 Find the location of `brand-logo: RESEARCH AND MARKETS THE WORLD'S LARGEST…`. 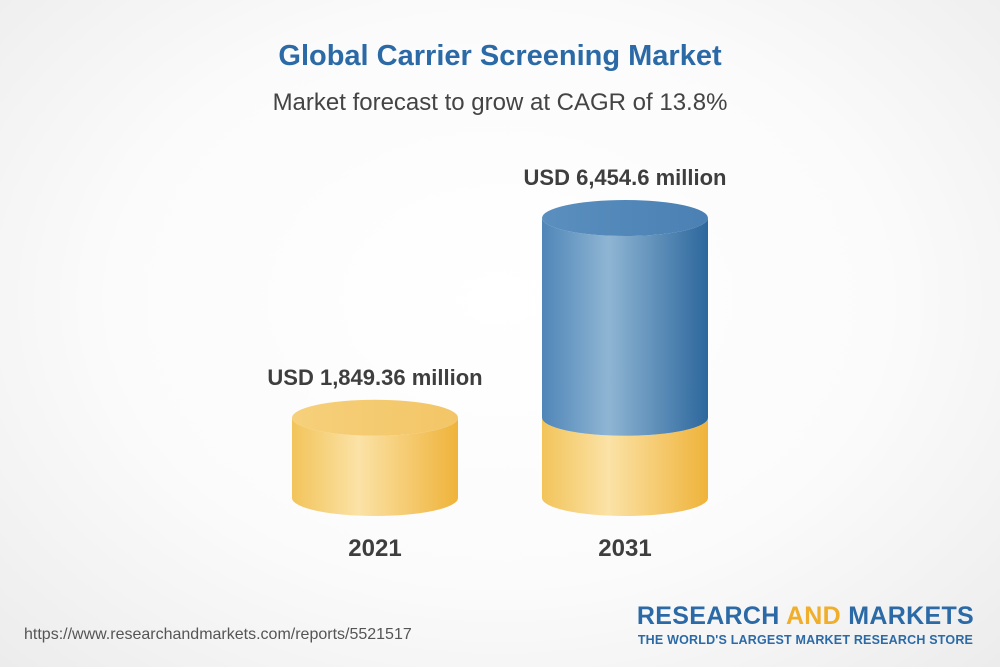

brand-logo: RESEARCH AND MARKETS THE WORLD'S LARGEST… is located at coordinates (805, 624).